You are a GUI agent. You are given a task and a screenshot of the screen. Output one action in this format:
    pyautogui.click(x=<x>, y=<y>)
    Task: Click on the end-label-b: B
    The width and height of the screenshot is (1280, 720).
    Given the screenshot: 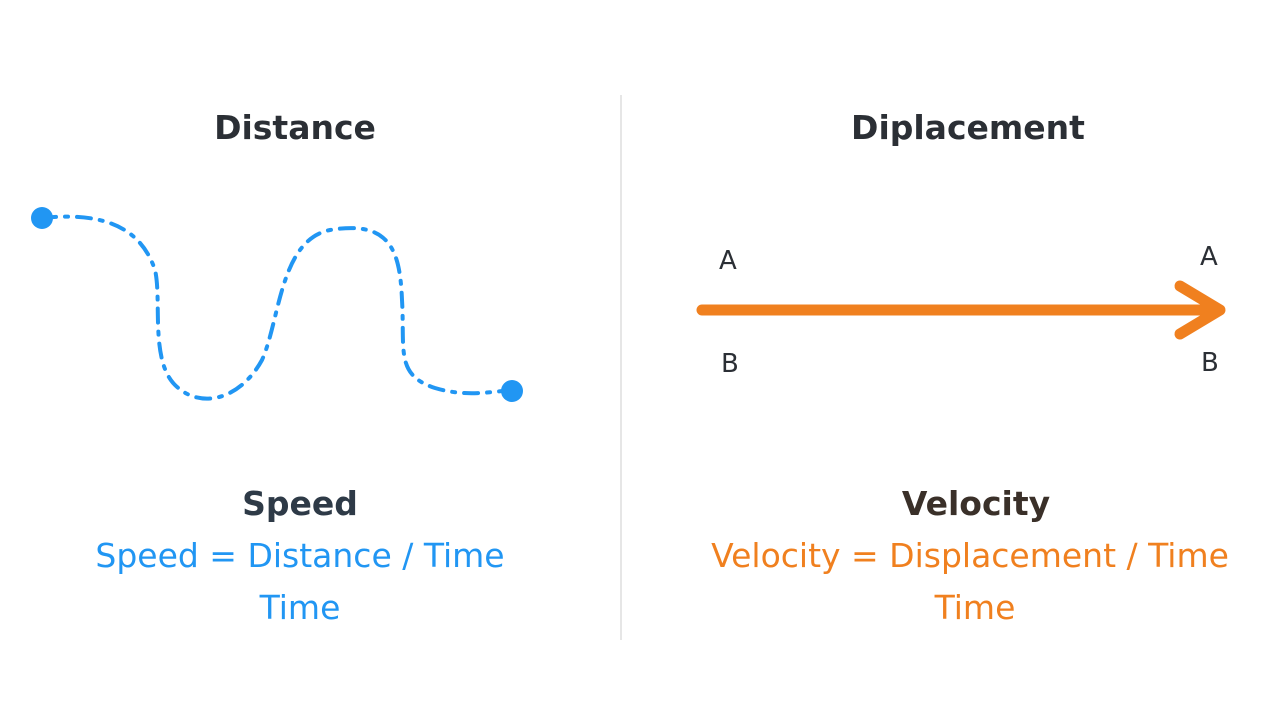 What is the action you would take?
    pyautogui.click(x=1210, y=363)
    